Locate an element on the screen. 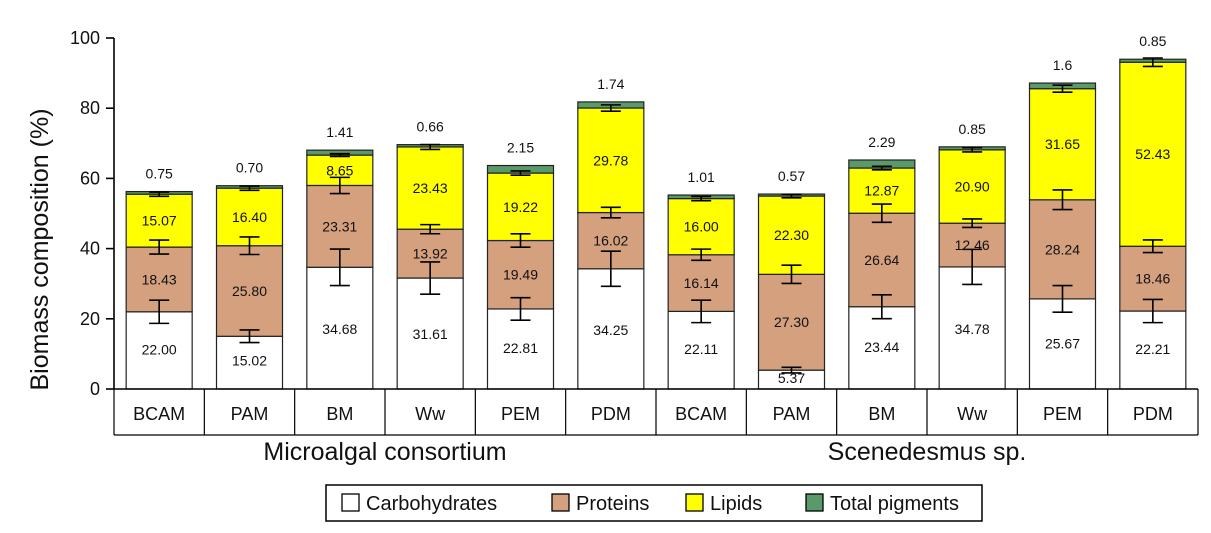 This screenshot has width=1211, height=533. x-tick-label: PAM is located at coordinates (792, 414).